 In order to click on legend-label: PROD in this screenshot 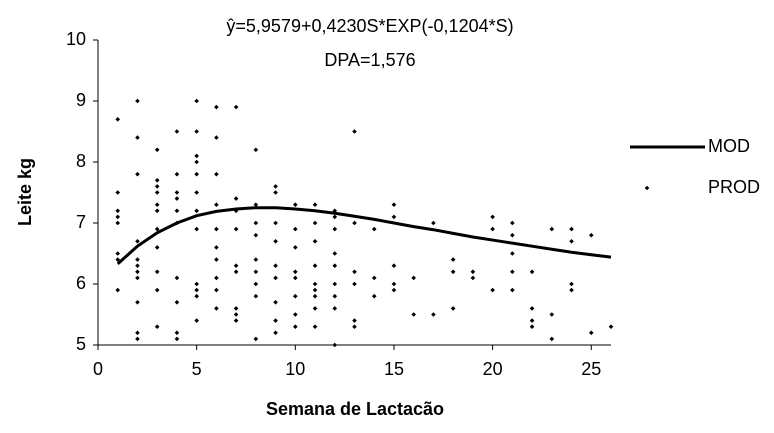, I will do `click(734, 187)`.